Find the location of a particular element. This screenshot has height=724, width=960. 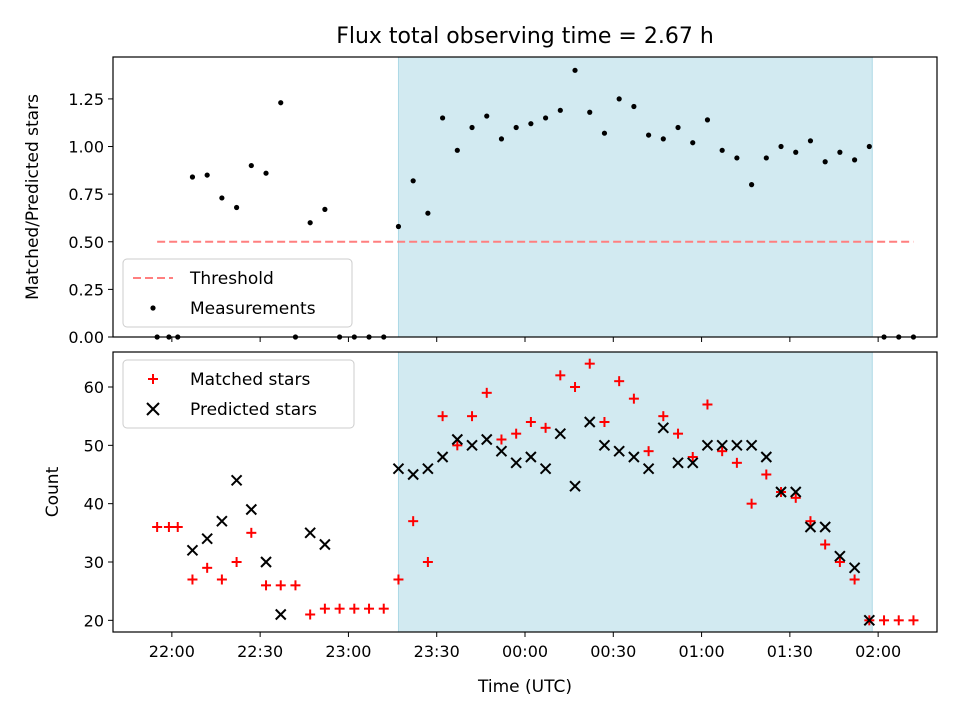

legend-label: Threshold is located at coordinates (231, 279).